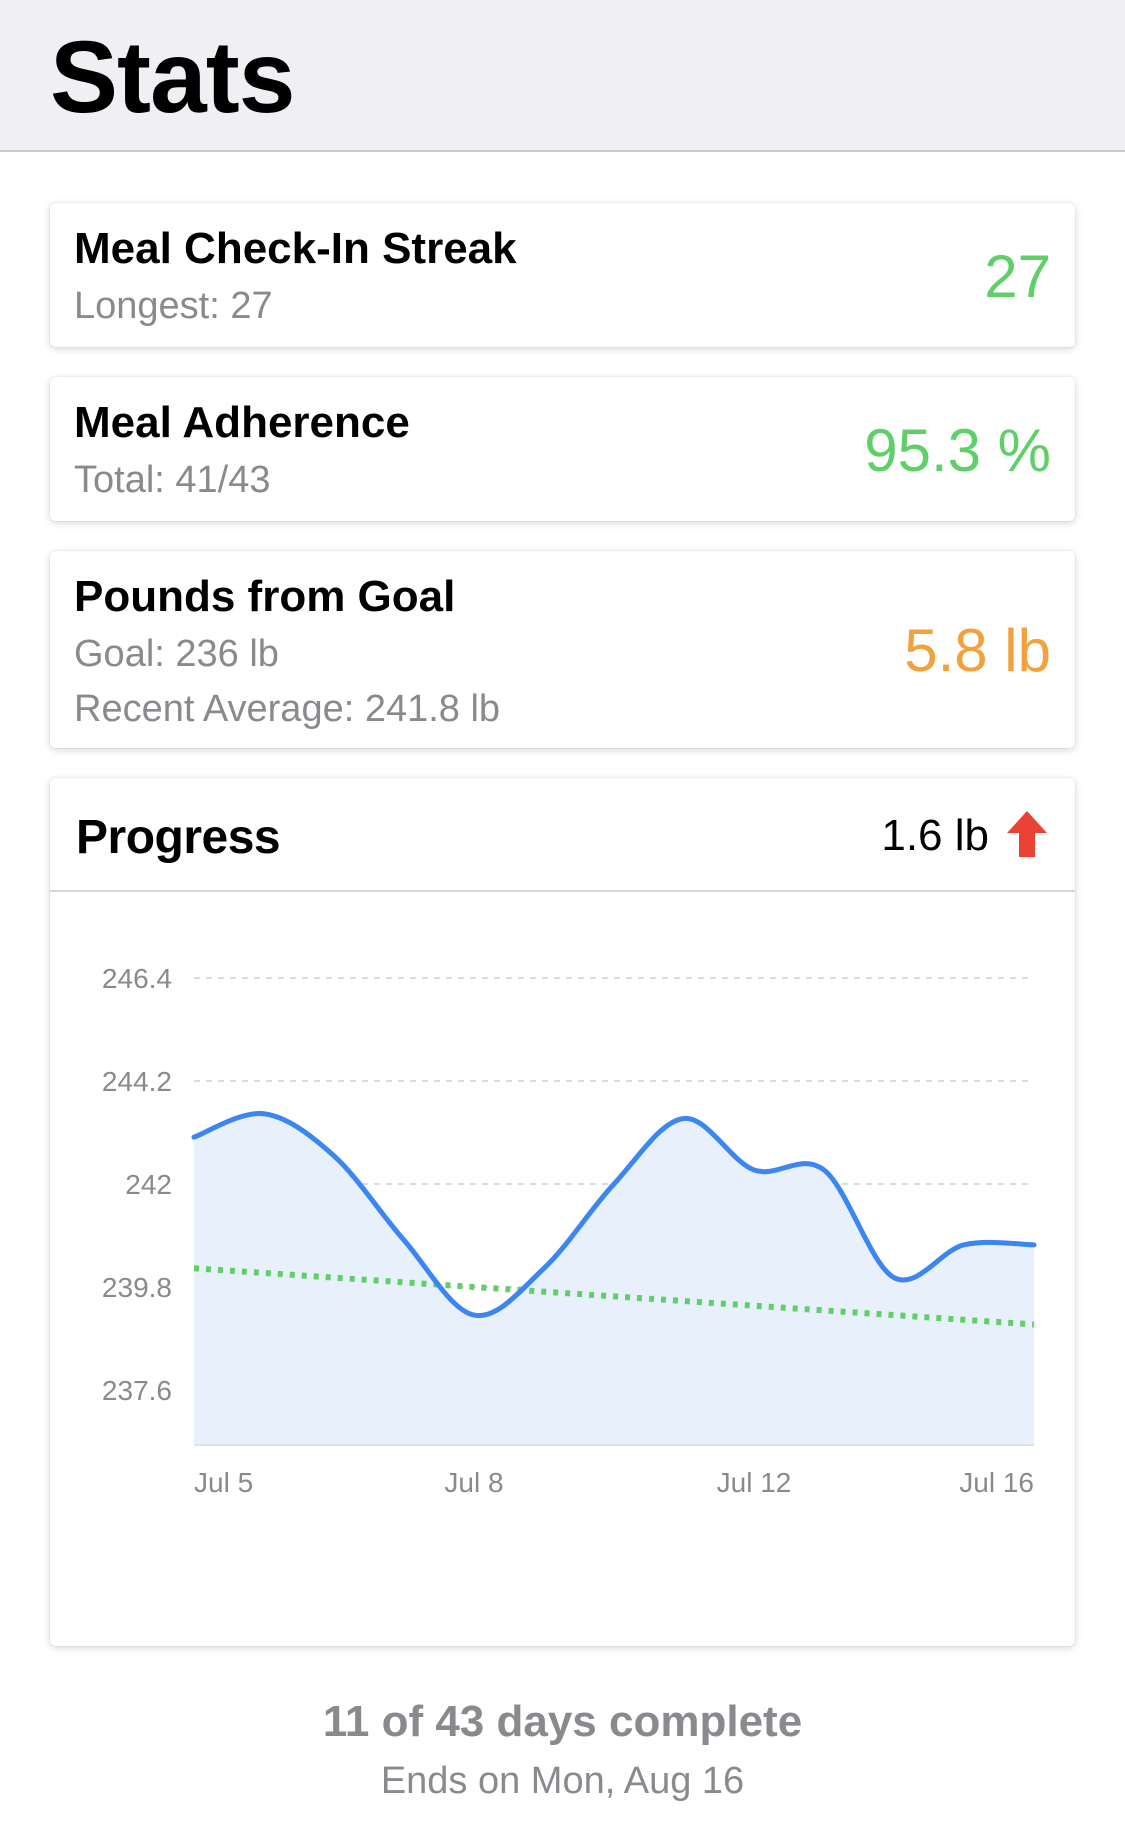 This screenshot has height=1841, width=1125. Describe the element at coordinates (977, 650) in the screenshot. I see `goal-value: 5.8 lb` at that location.